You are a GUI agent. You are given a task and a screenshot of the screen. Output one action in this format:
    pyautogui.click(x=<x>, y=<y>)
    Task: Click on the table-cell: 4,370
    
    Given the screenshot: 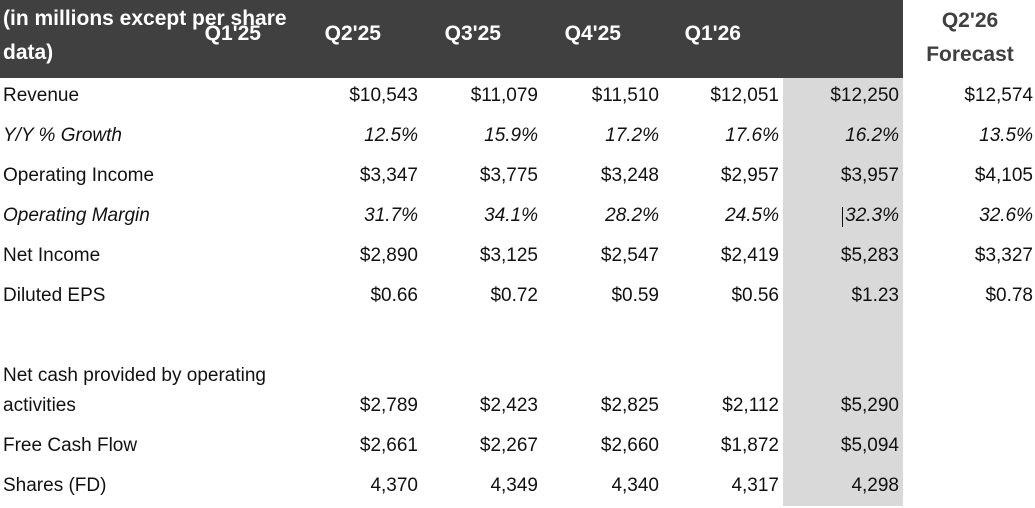 What is the action you would take?
    pyautogui.click(x=394, y=485)
    